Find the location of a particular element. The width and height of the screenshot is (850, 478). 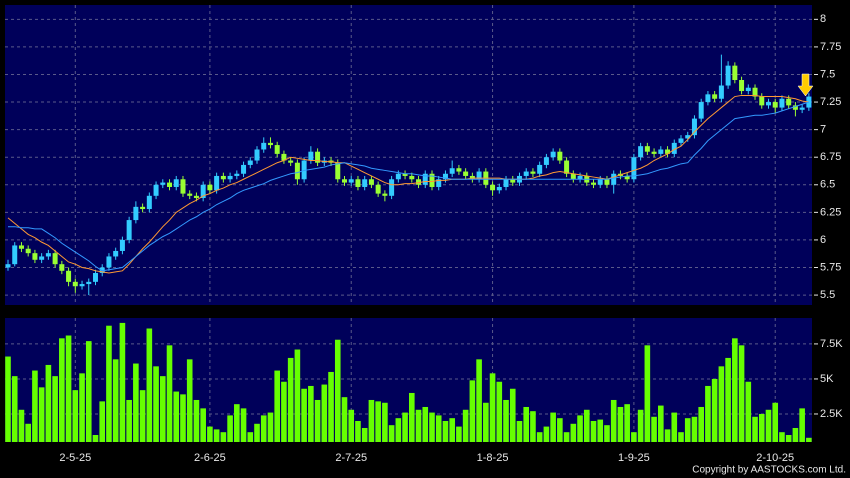

x-tick-label: 1-9-25 is located at coordinates (634, 458).